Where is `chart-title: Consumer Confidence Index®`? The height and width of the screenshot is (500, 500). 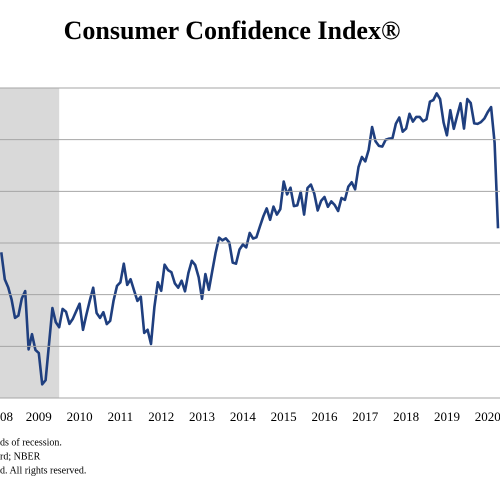
chart-title: Consumer Confidence Index® is located at coordinates (232, 30).